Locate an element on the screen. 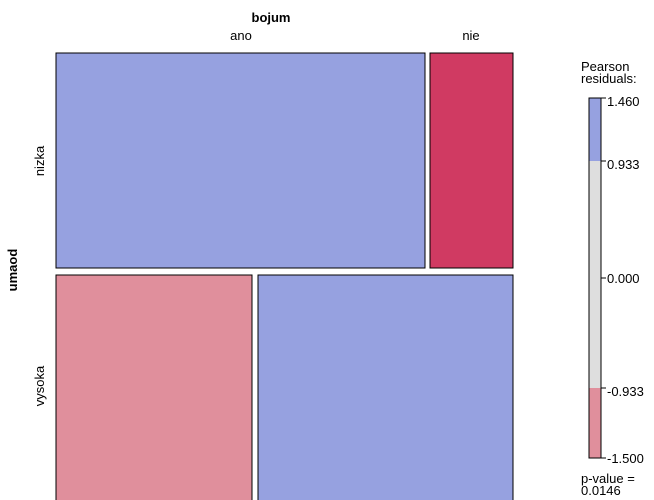 The image size is (654, 500). legend-title-line2: residuals: is located at coordinates (609, 78).